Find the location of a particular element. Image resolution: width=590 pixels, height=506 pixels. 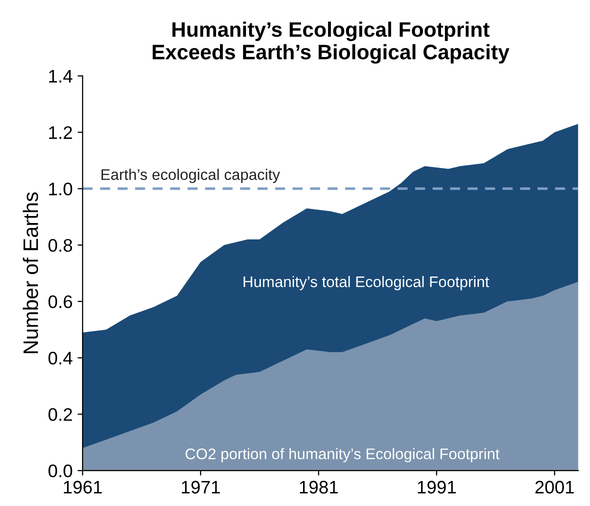

series-label: CO2 portion of humanity’s Ecological Footprint is located at coordinates (343, 455).